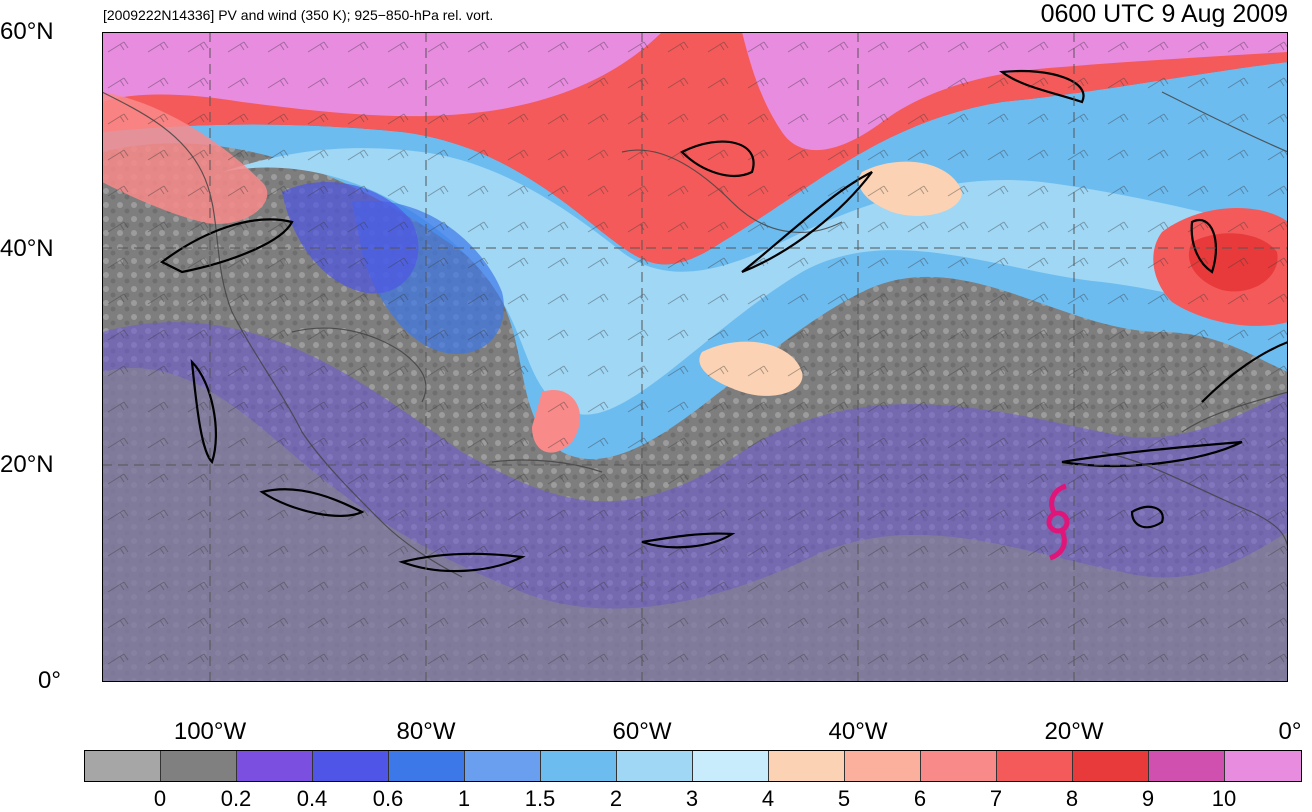  I want to click on tropical-cyclone-icon, so click(1058, 522).